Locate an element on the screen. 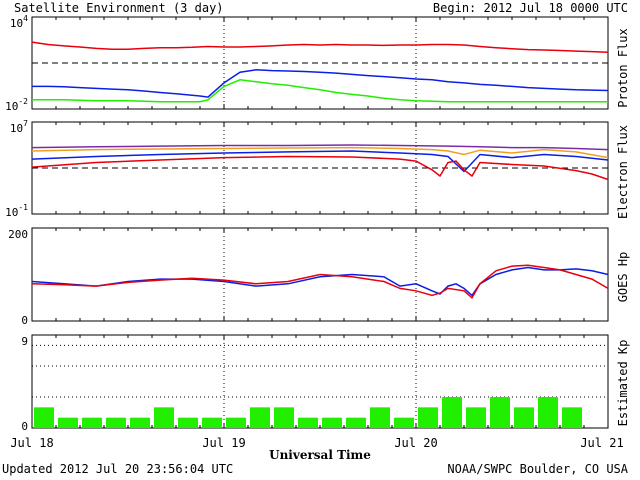 Image resolution: width=640 pixels, height=480 pixels. x-tick-jul18: Jul 18 is located at coordinates (32, 443).